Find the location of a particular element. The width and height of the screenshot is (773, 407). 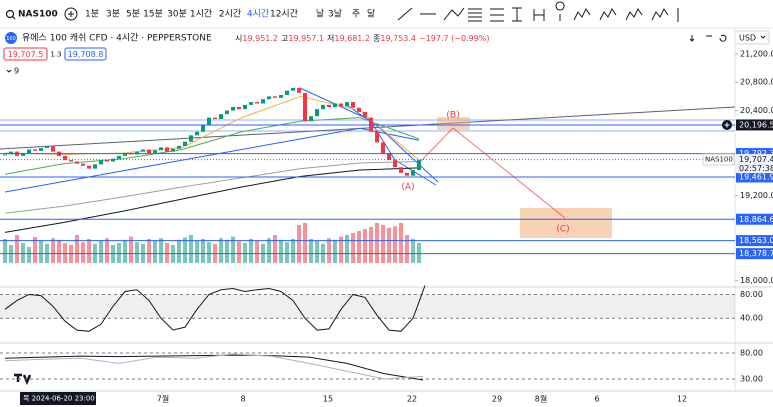

sell-button is located at coordinates (25, 54).